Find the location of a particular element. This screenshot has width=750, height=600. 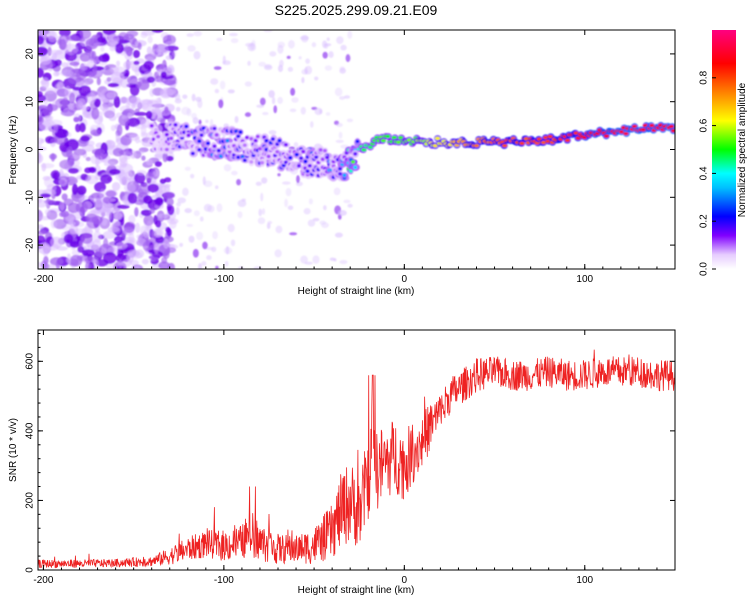

spectrogram-ylabel: Frequency (Hz) is located at coordinates (13, 150).